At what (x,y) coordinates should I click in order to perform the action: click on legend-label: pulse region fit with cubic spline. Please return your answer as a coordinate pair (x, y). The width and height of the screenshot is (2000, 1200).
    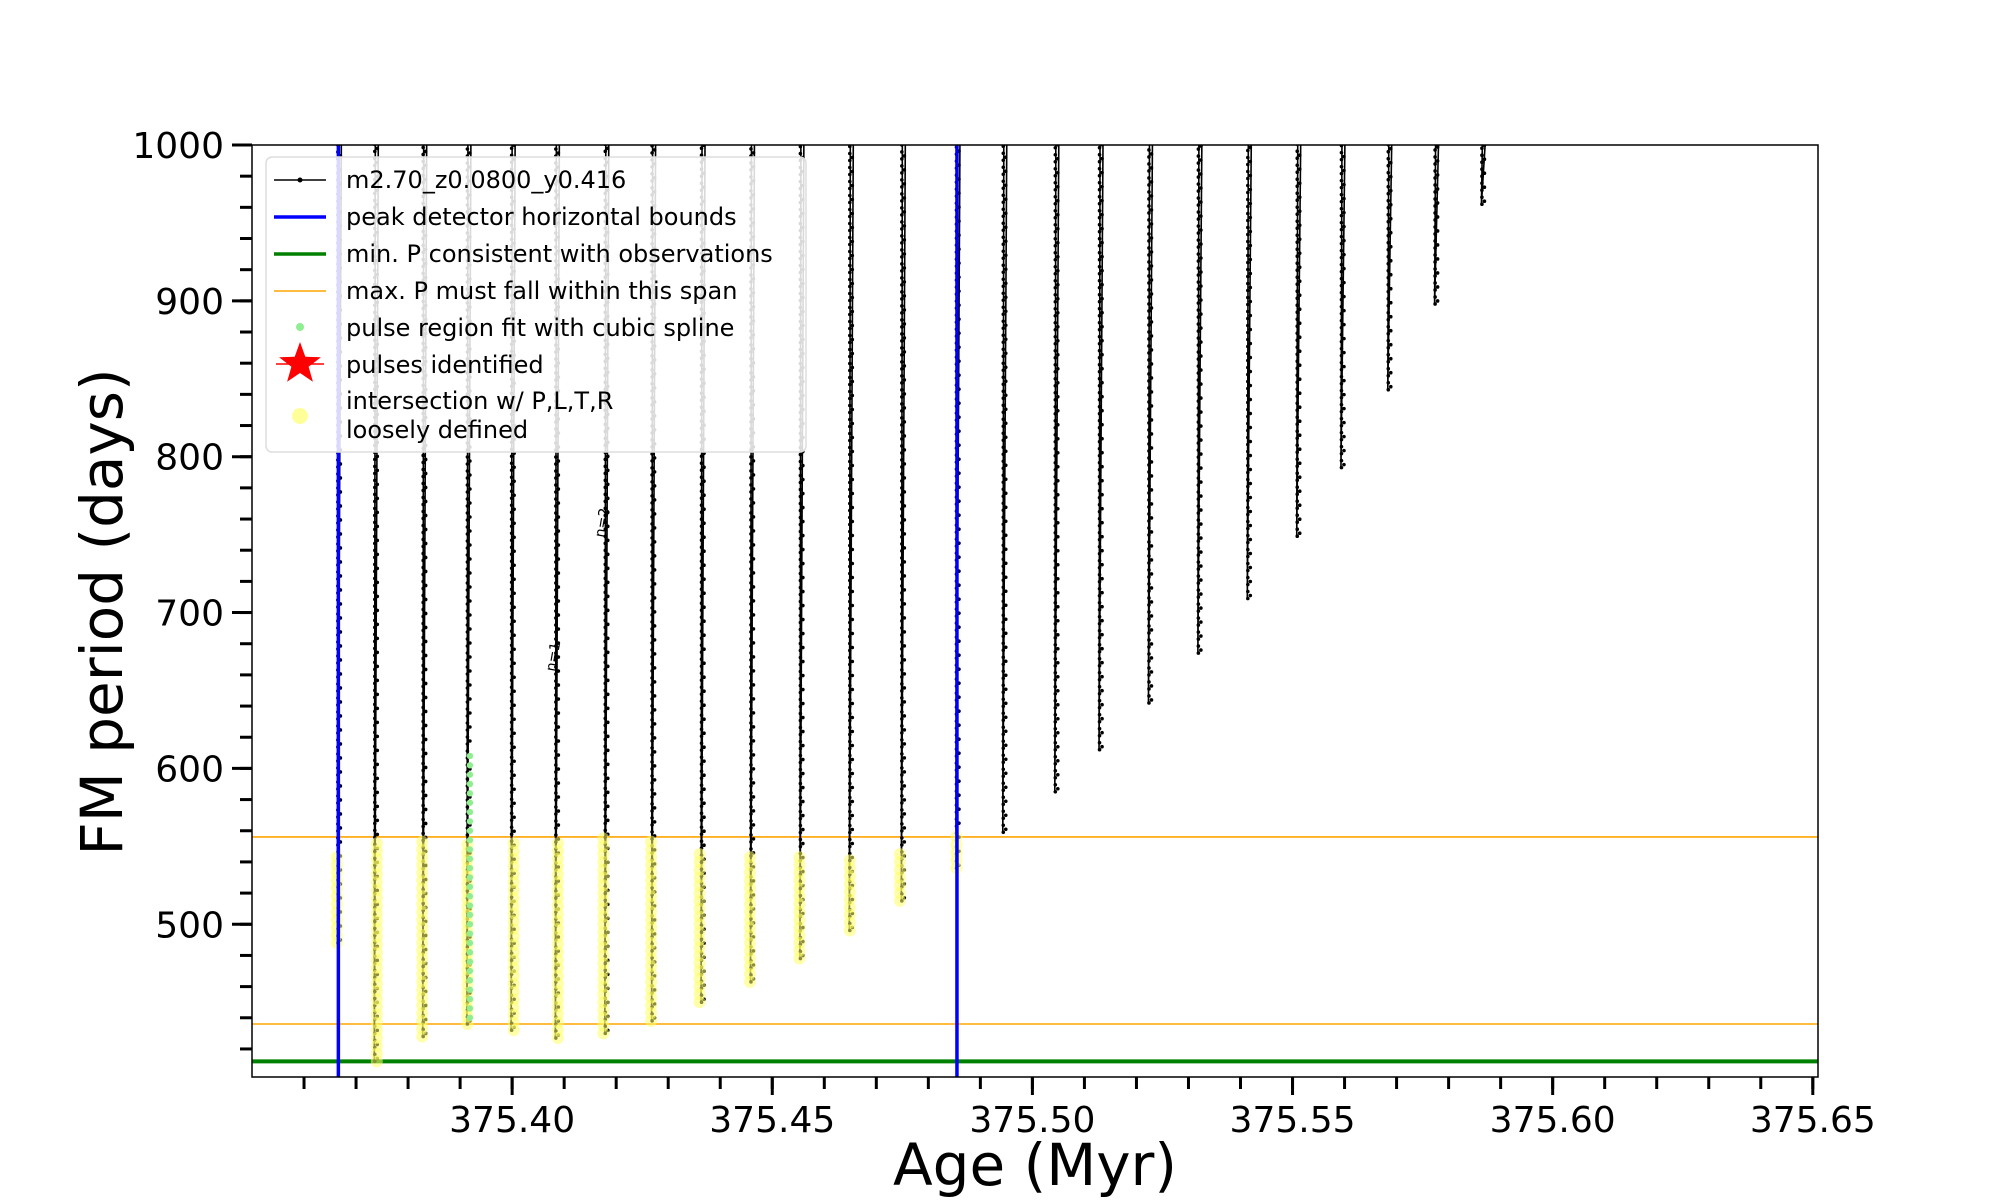
    Looking at the image, I should click on (540, 328).